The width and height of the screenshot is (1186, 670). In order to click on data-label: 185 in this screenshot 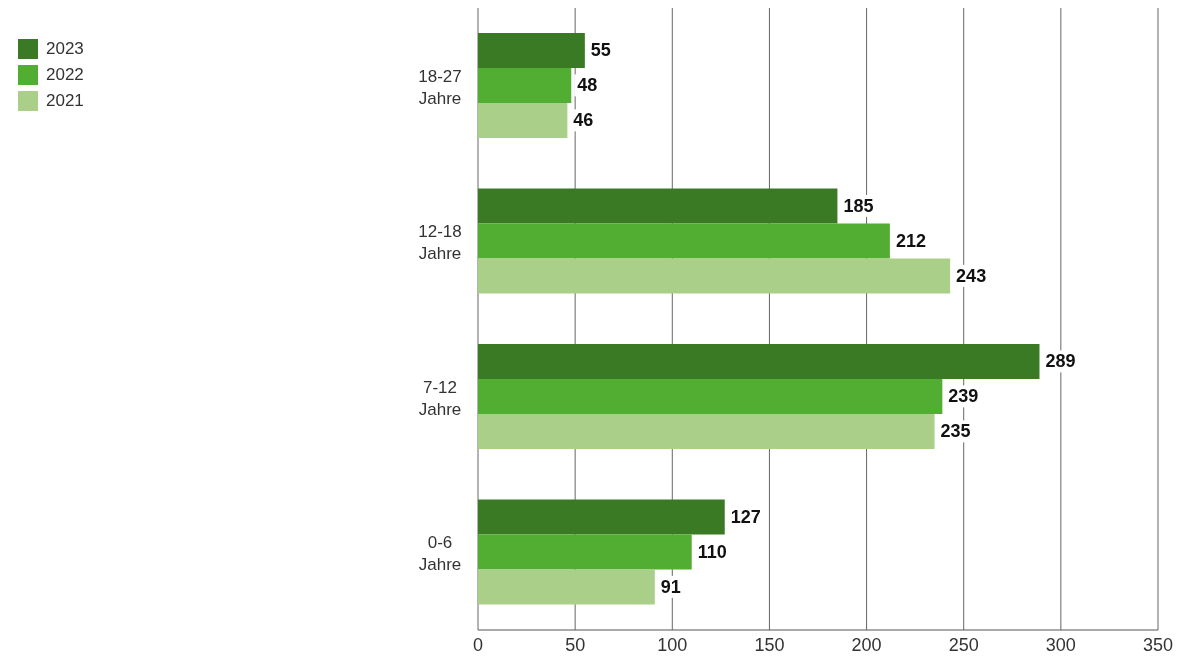, I will do `click(858, 205)`.